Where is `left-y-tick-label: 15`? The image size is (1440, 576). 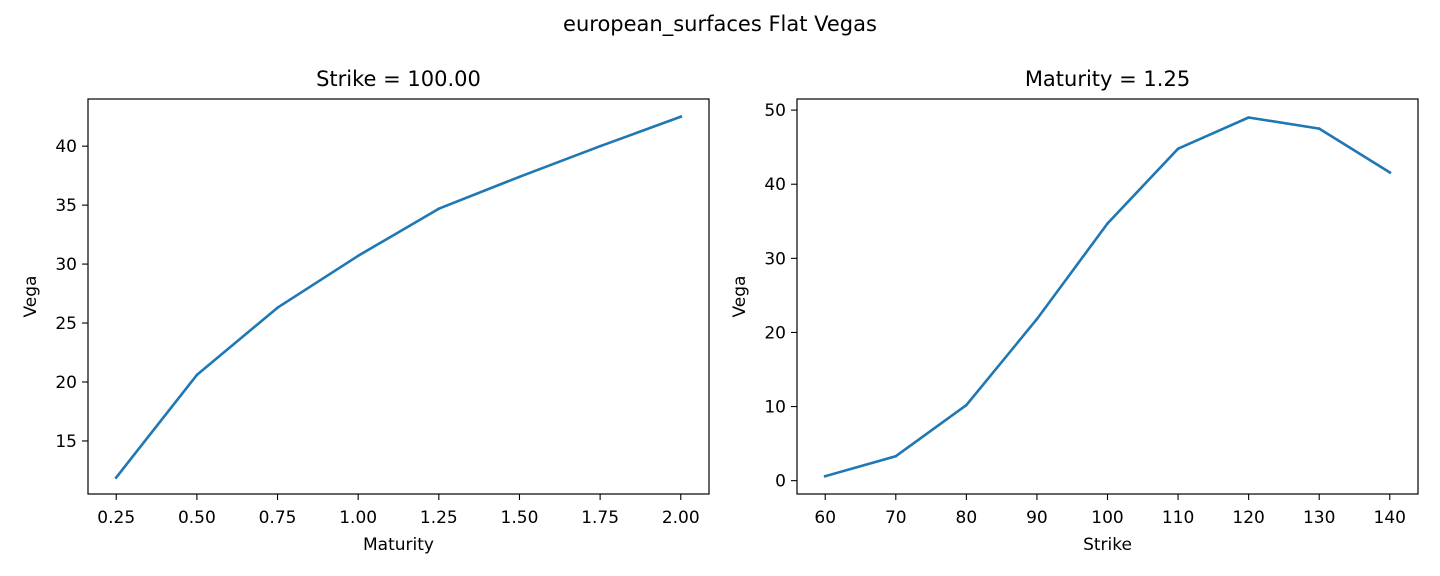 left-y-tick-label: 15 is located at coordinates (66, 442).